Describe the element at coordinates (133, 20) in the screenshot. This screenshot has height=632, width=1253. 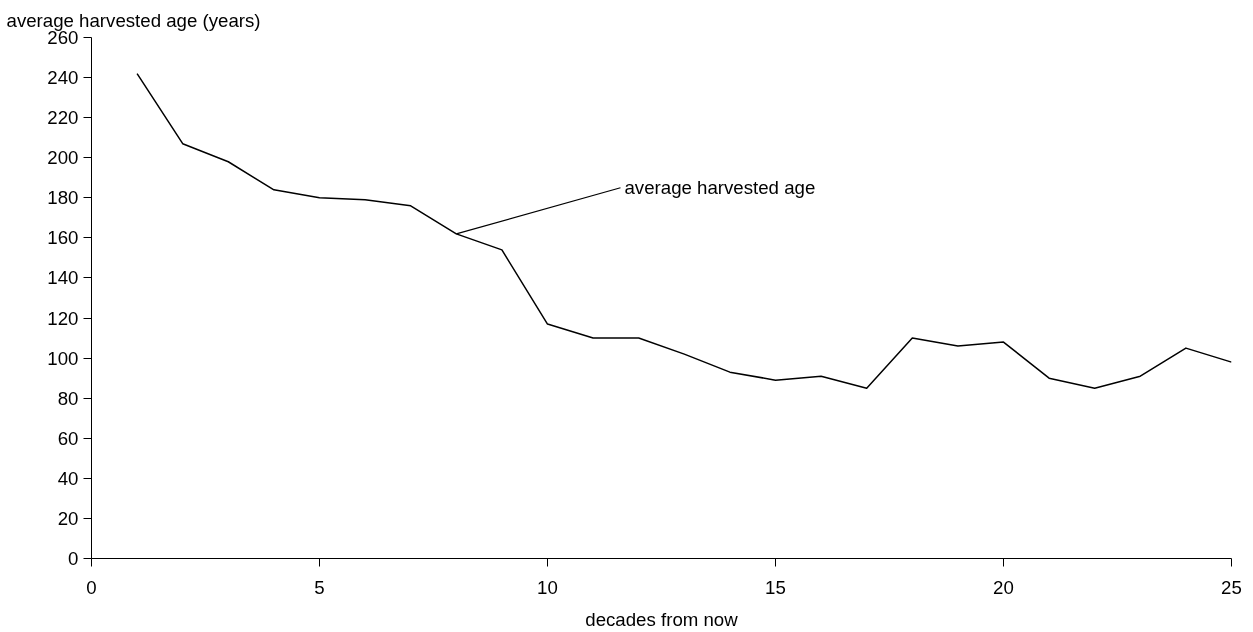
I see `y-axis-title: average harvested age (years)` at that location.